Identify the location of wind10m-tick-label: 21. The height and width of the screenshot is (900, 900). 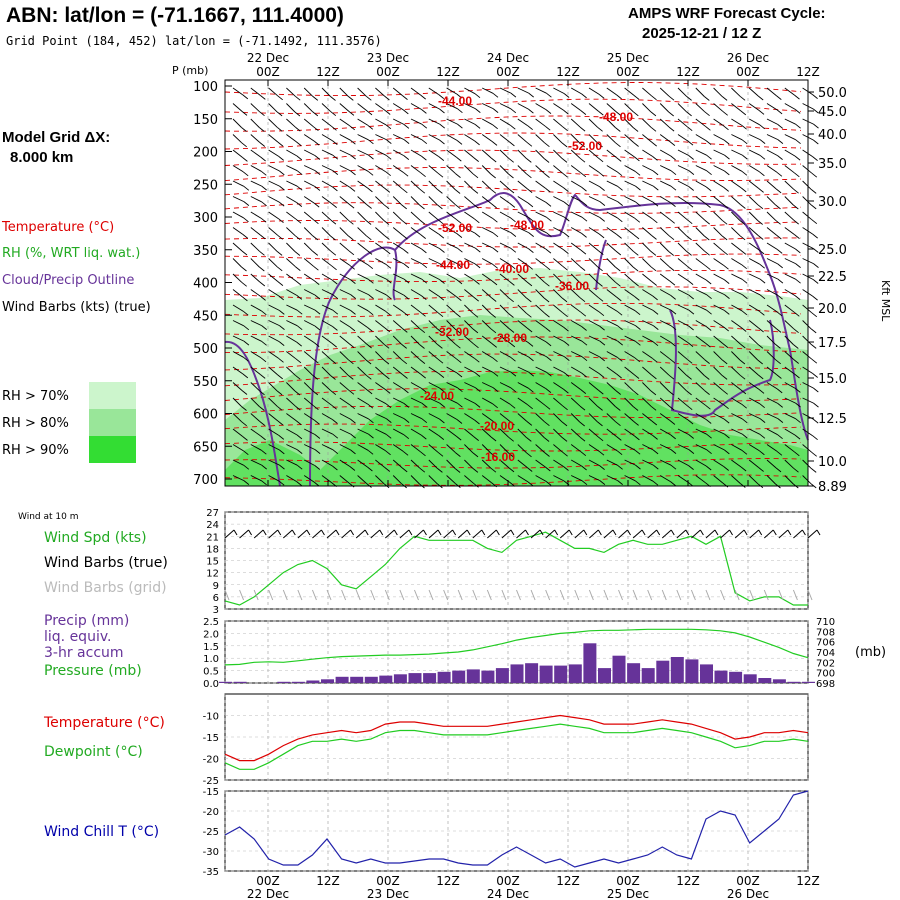
(212, 537).